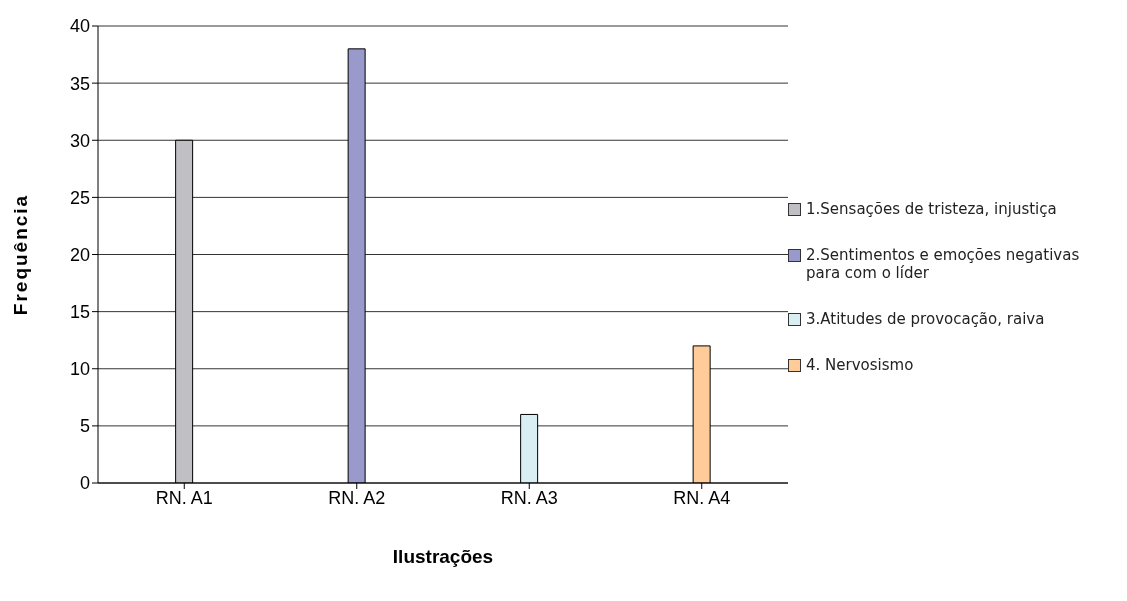 This screenshot has width=1127, height=601. Describe the element at coordinates (860, 364) in the screenshot. I see `legend-label: 4. Nervosismo` at that location.